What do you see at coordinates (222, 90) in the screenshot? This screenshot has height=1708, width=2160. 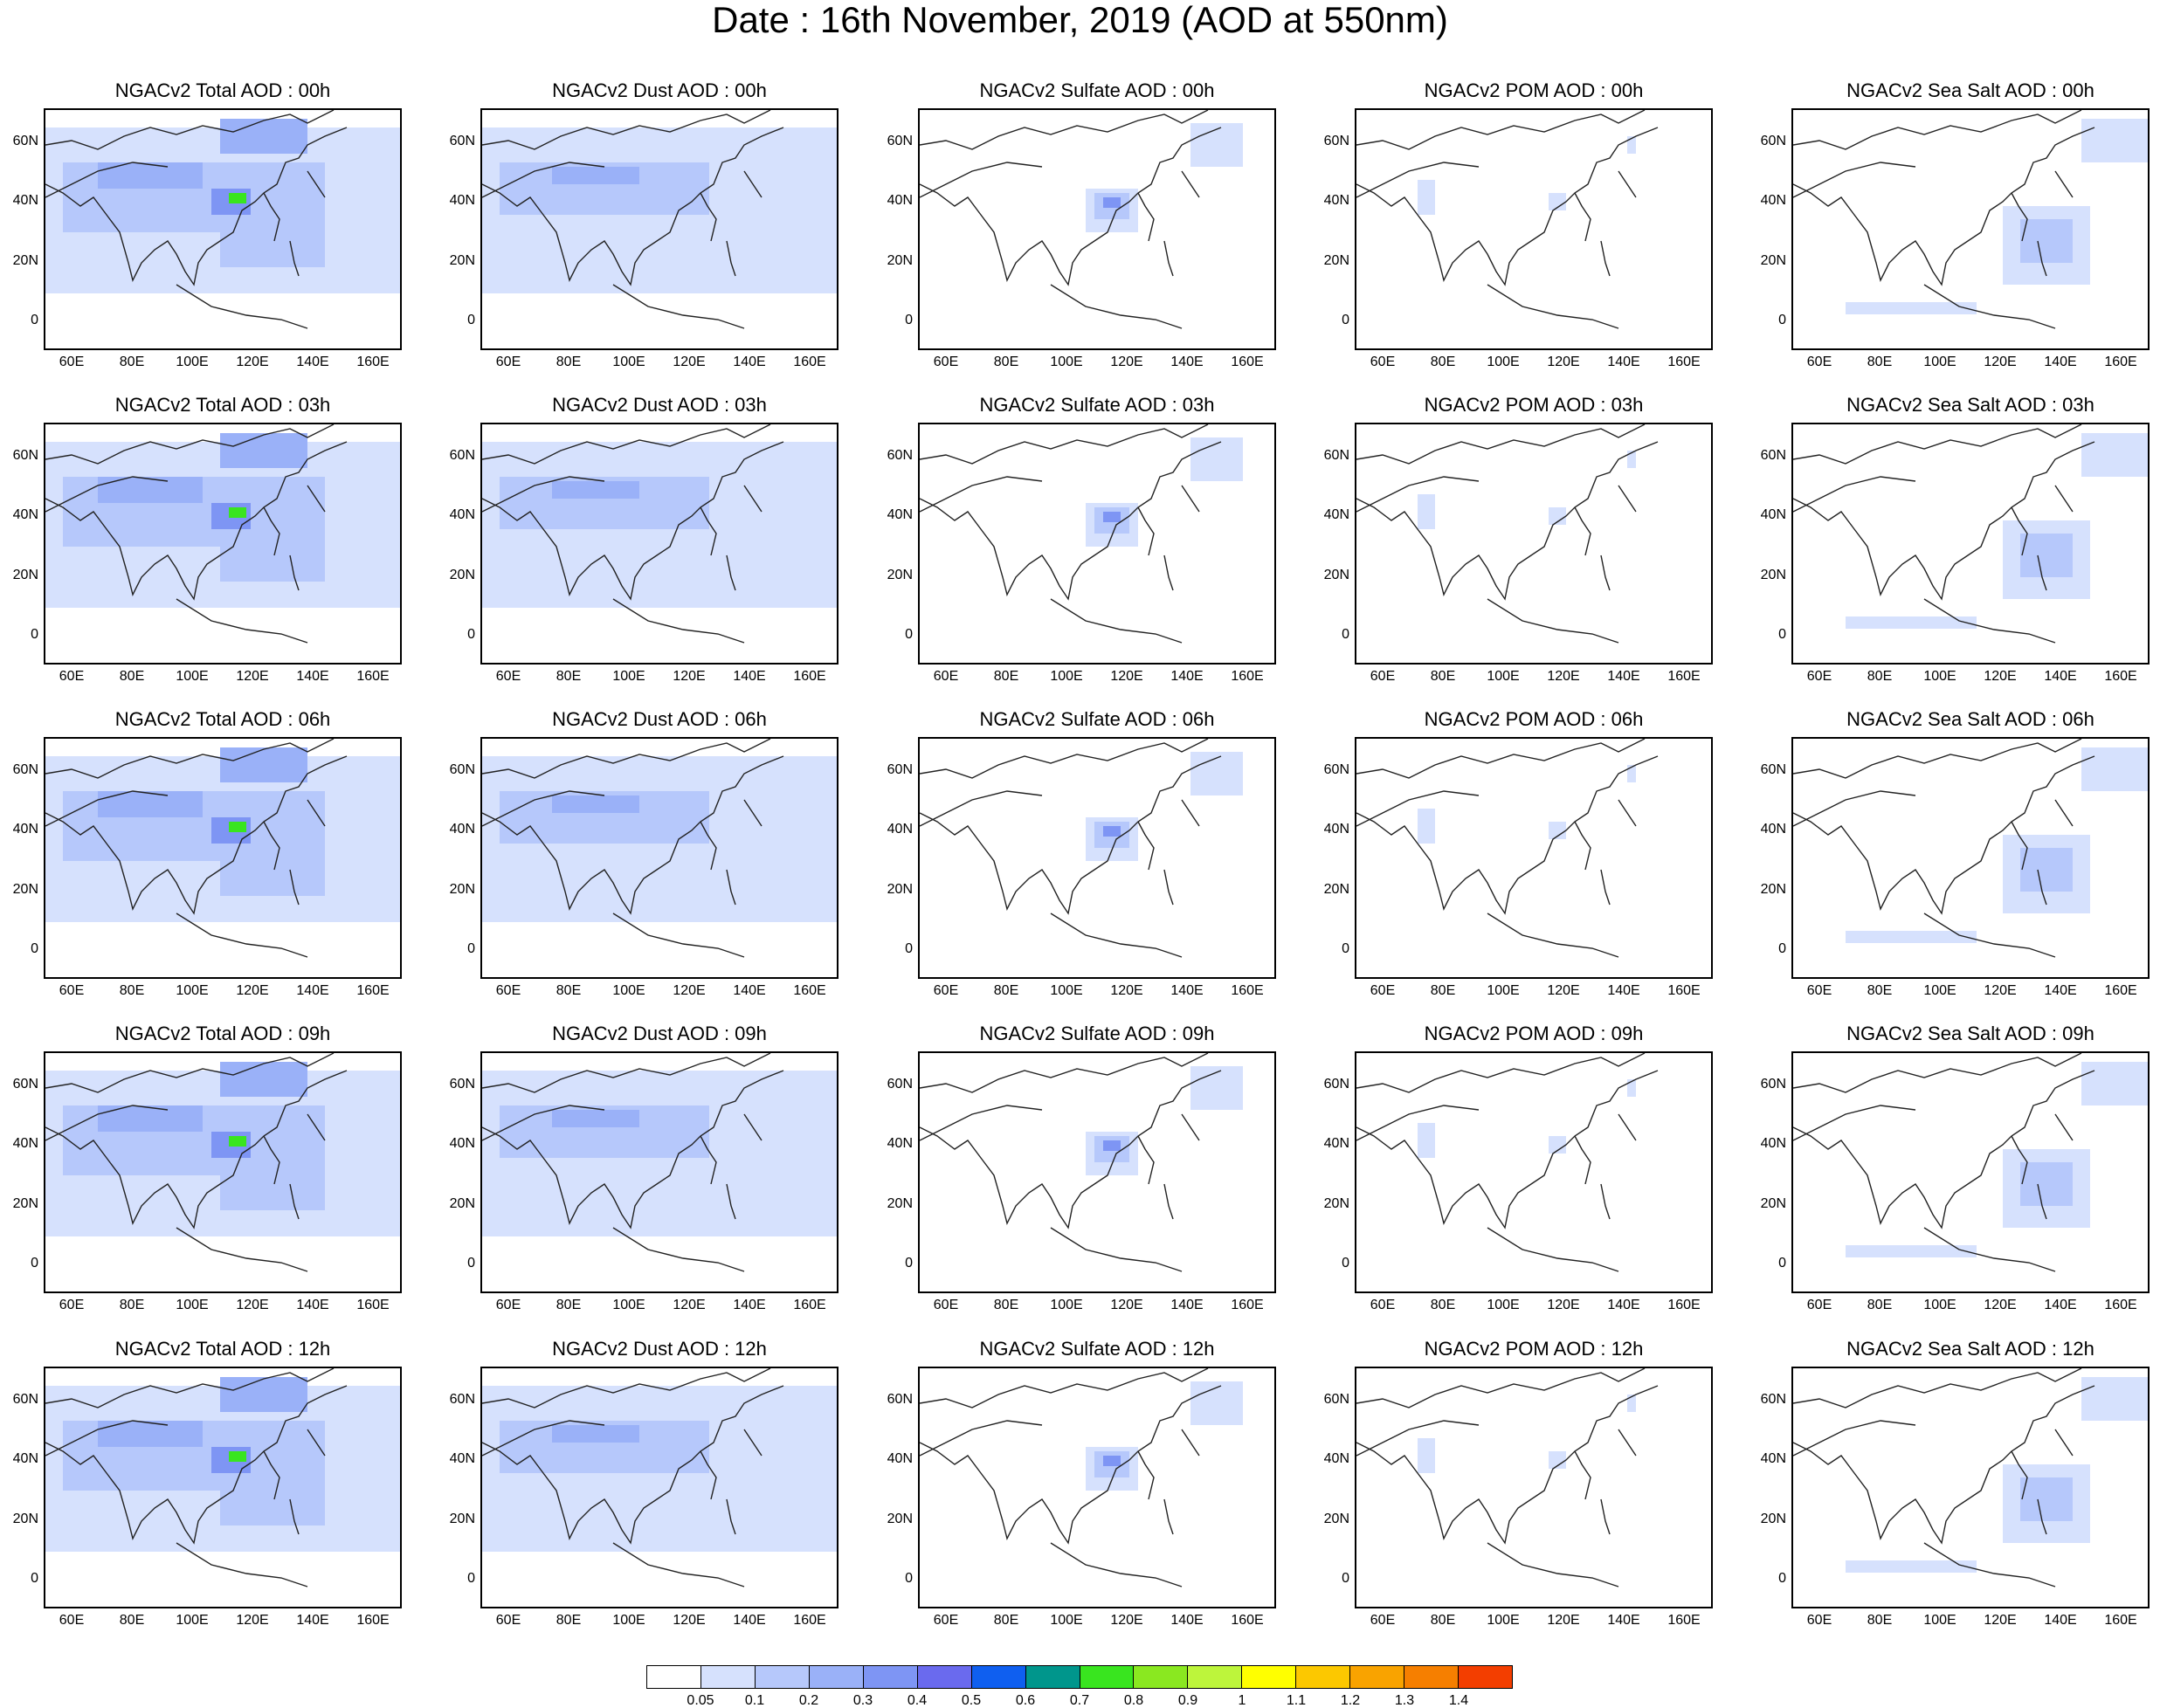 I see `panel-title: NGACv2 Total AOD : 00h` at bounding box center [222, 90].